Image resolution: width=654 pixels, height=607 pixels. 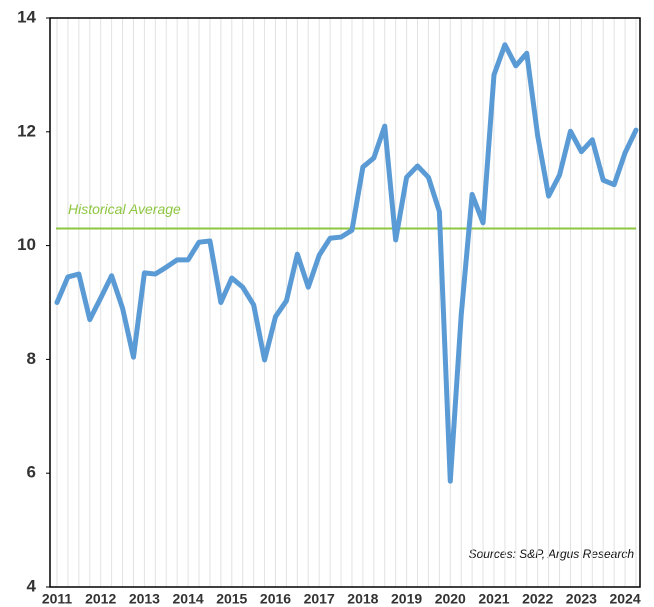 I want to click on x-tick-label: 2016, so click(x=275, y=599).